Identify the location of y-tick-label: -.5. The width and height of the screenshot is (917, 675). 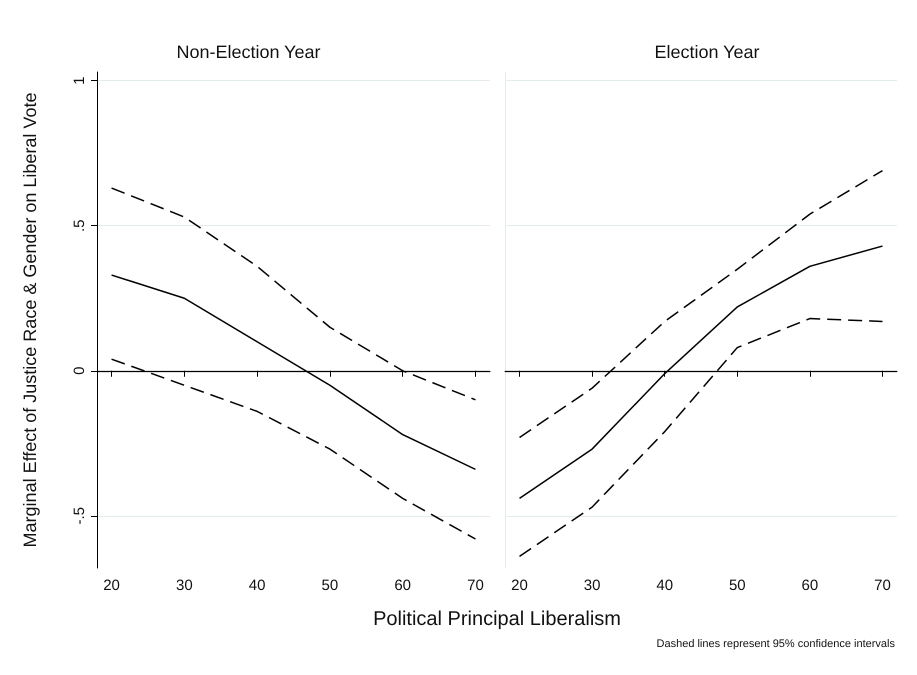
(79, 516).